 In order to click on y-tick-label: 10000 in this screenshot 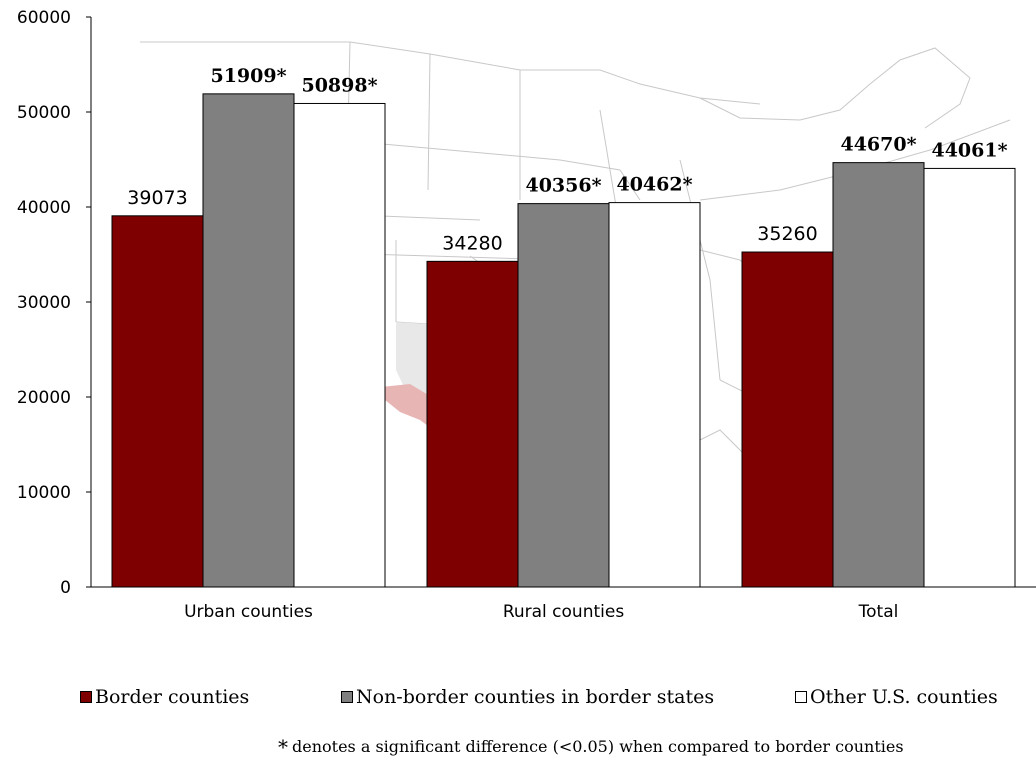, I will do `click(44, 493)`.